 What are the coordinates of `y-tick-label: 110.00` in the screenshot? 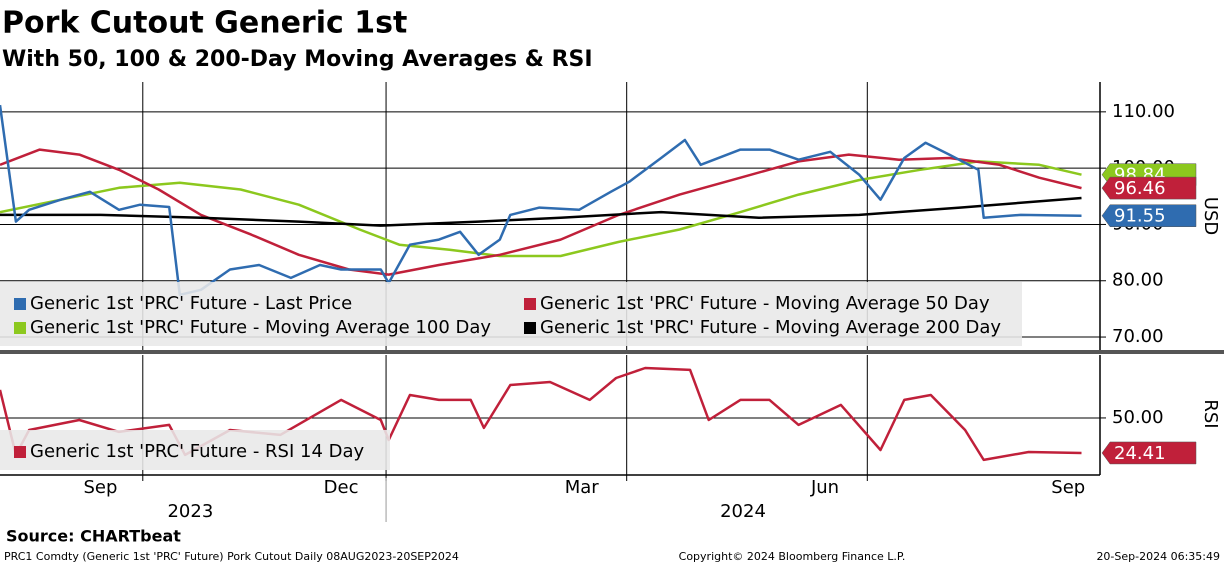 It's located at (1143, 111).